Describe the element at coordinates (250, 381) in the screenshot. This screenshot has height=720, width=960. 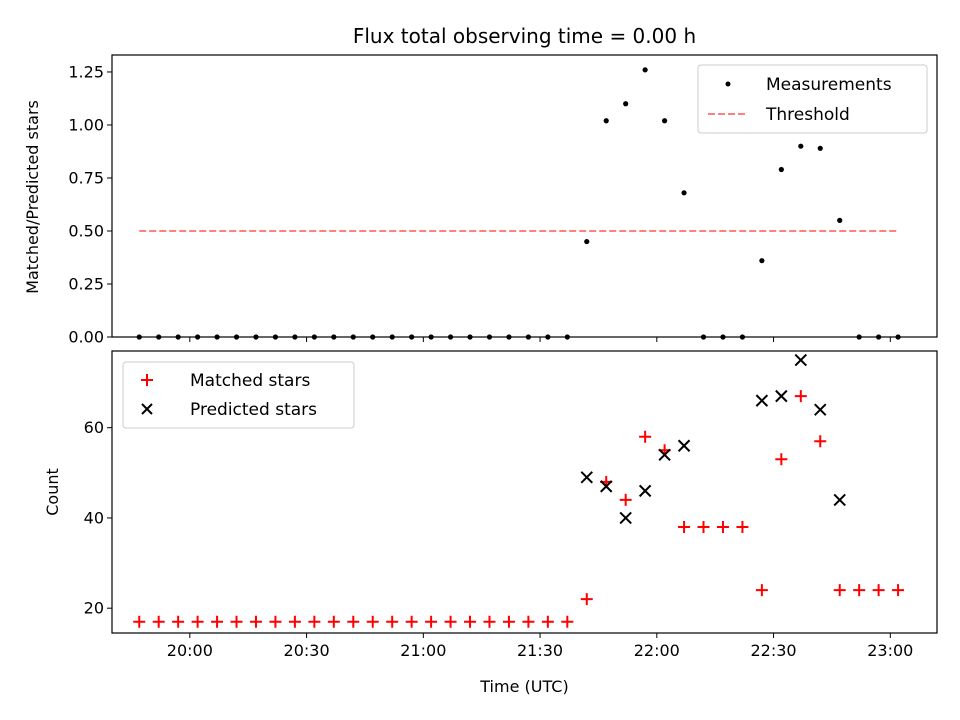
I see `legend-matched-label: Matched stars` at that location.